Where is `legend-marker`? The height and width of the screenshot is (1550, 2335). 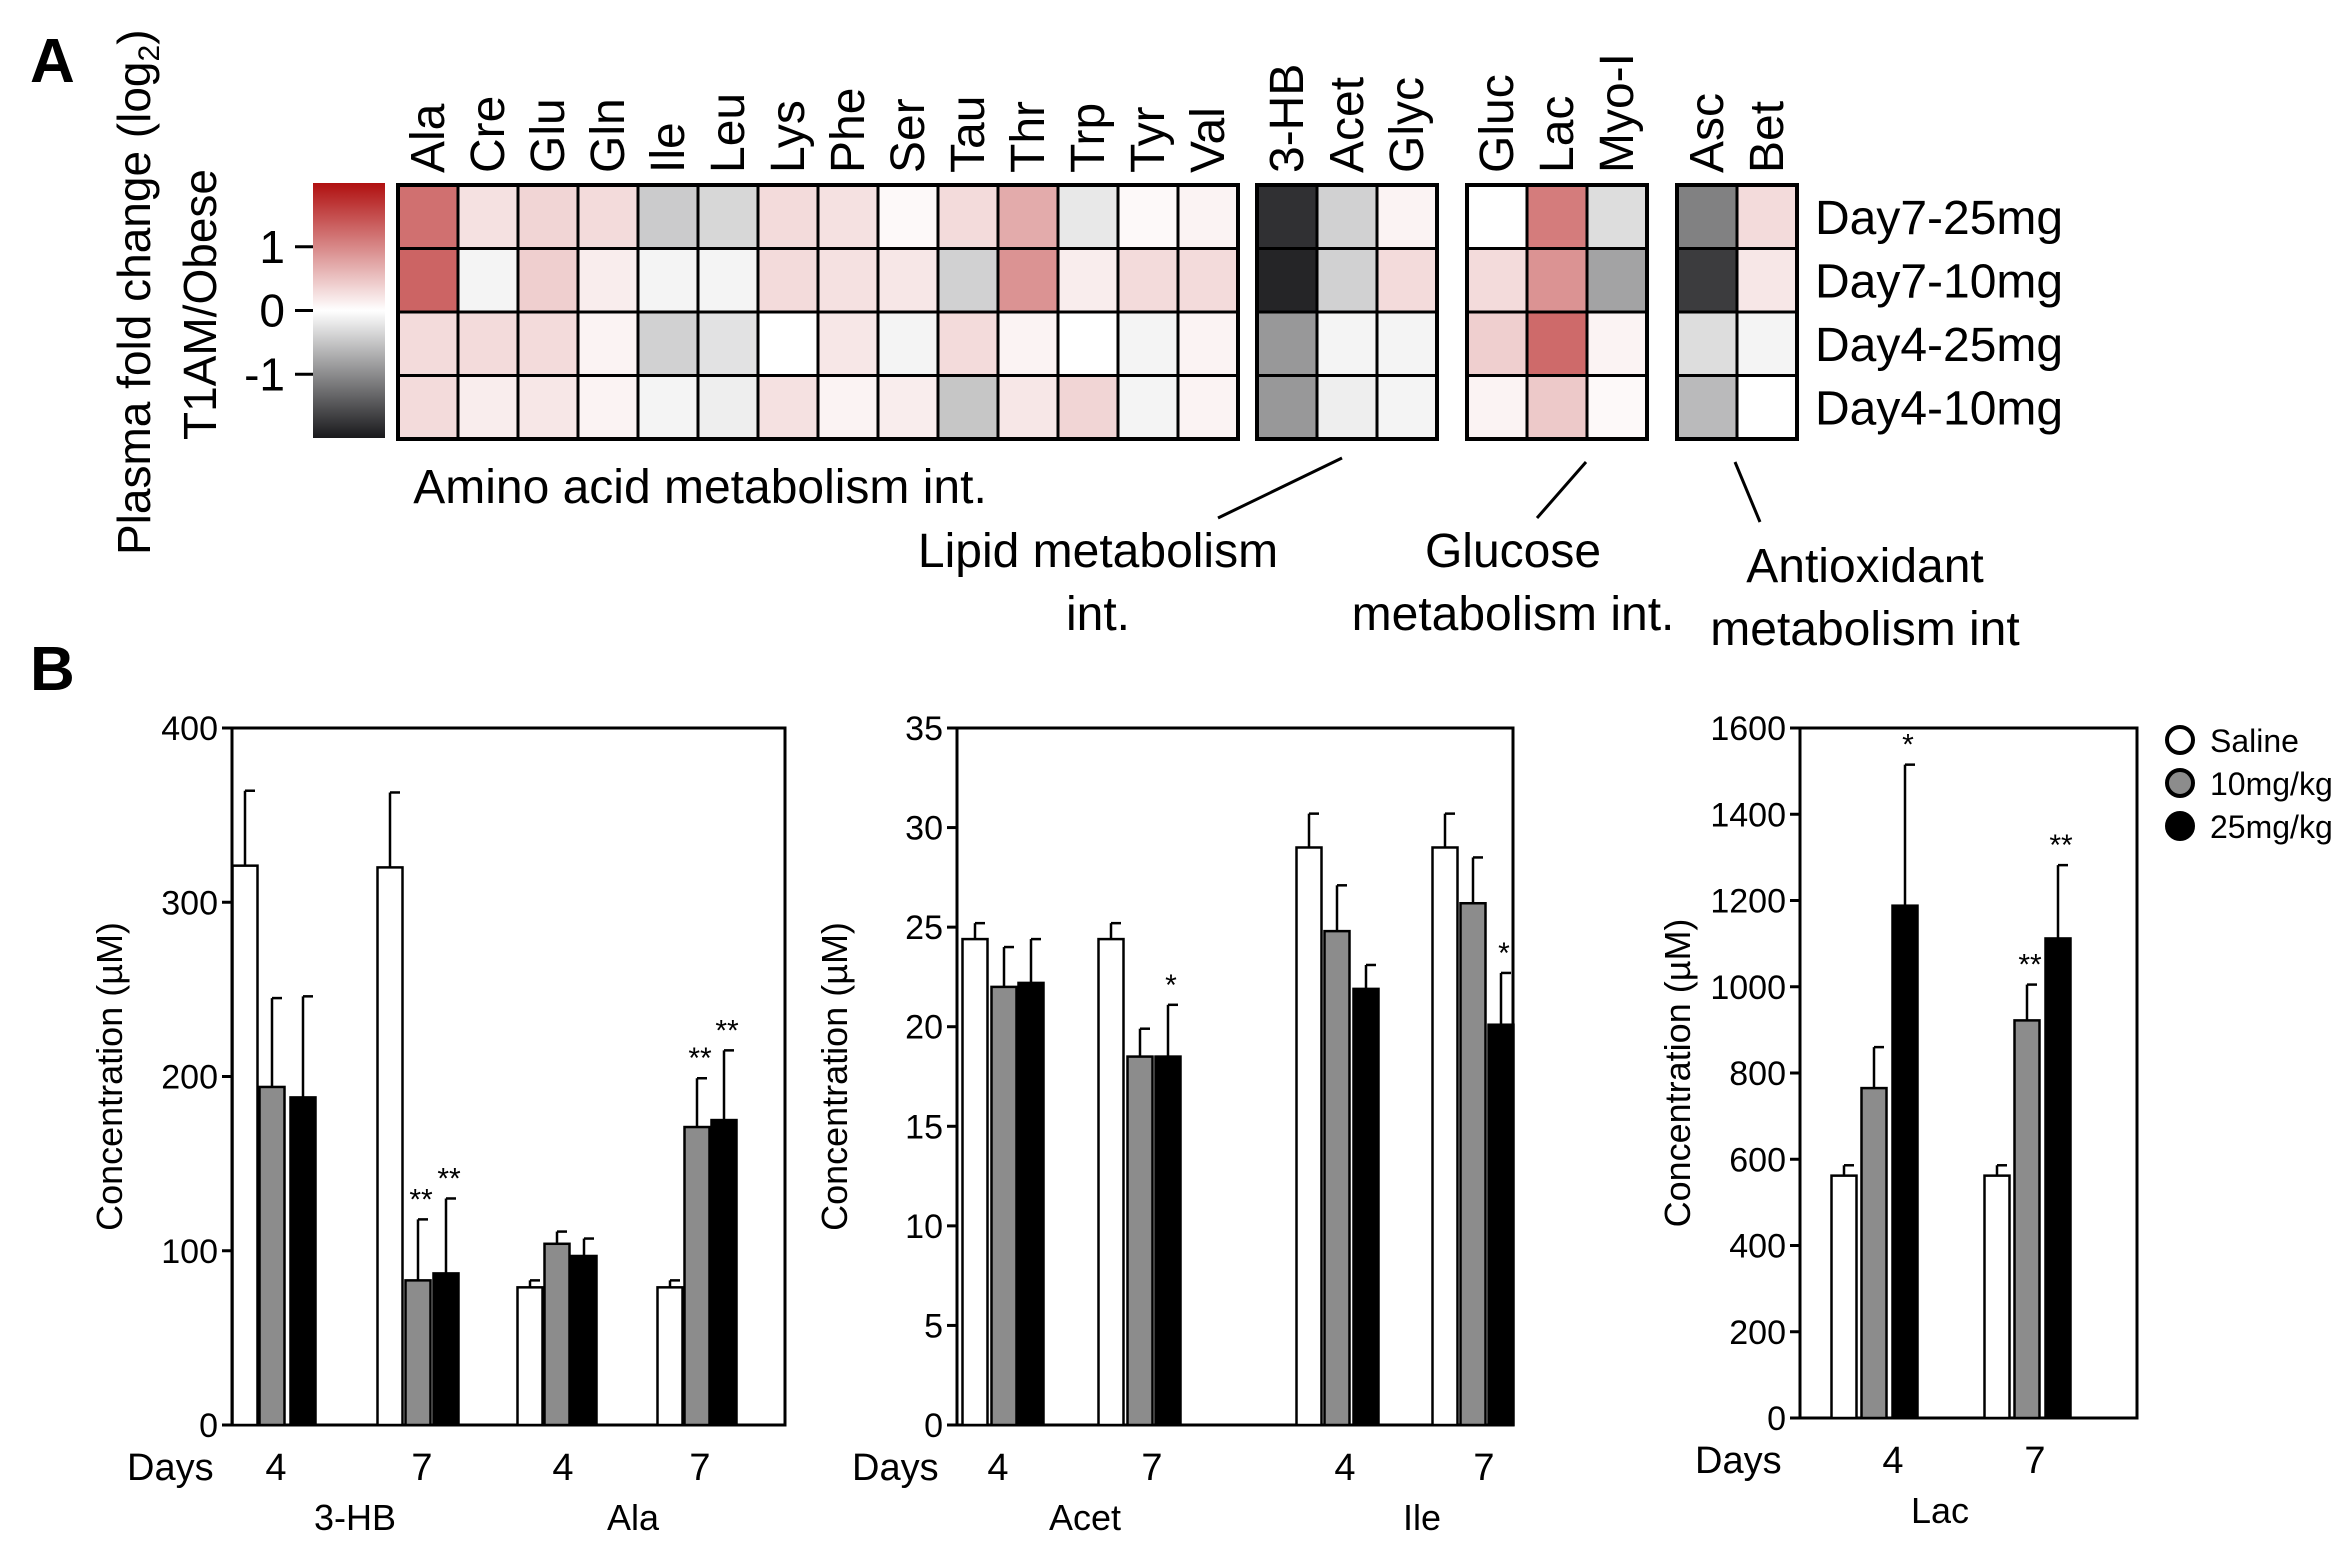
legend-marker is located at coordinates (2180, 826).